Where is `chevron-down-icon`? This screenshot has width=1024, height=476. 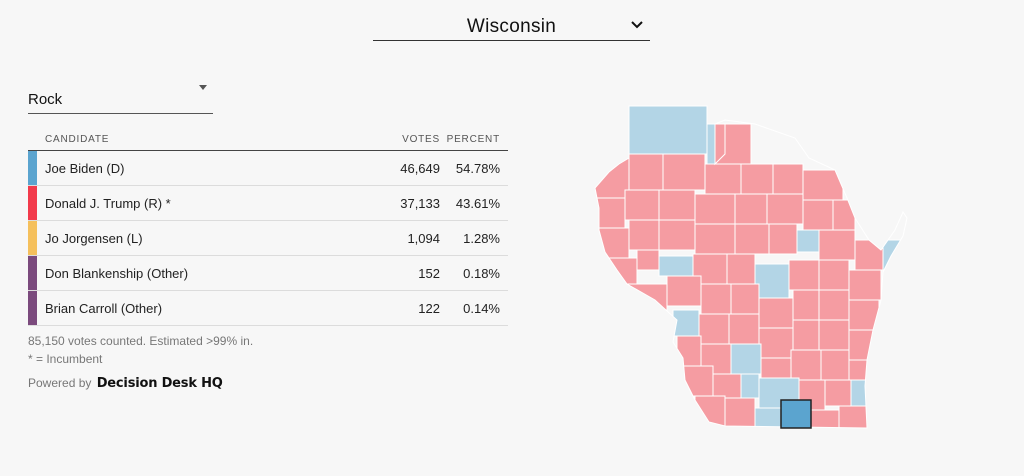
chevron-down-icon is located at coordinates (637, 25).